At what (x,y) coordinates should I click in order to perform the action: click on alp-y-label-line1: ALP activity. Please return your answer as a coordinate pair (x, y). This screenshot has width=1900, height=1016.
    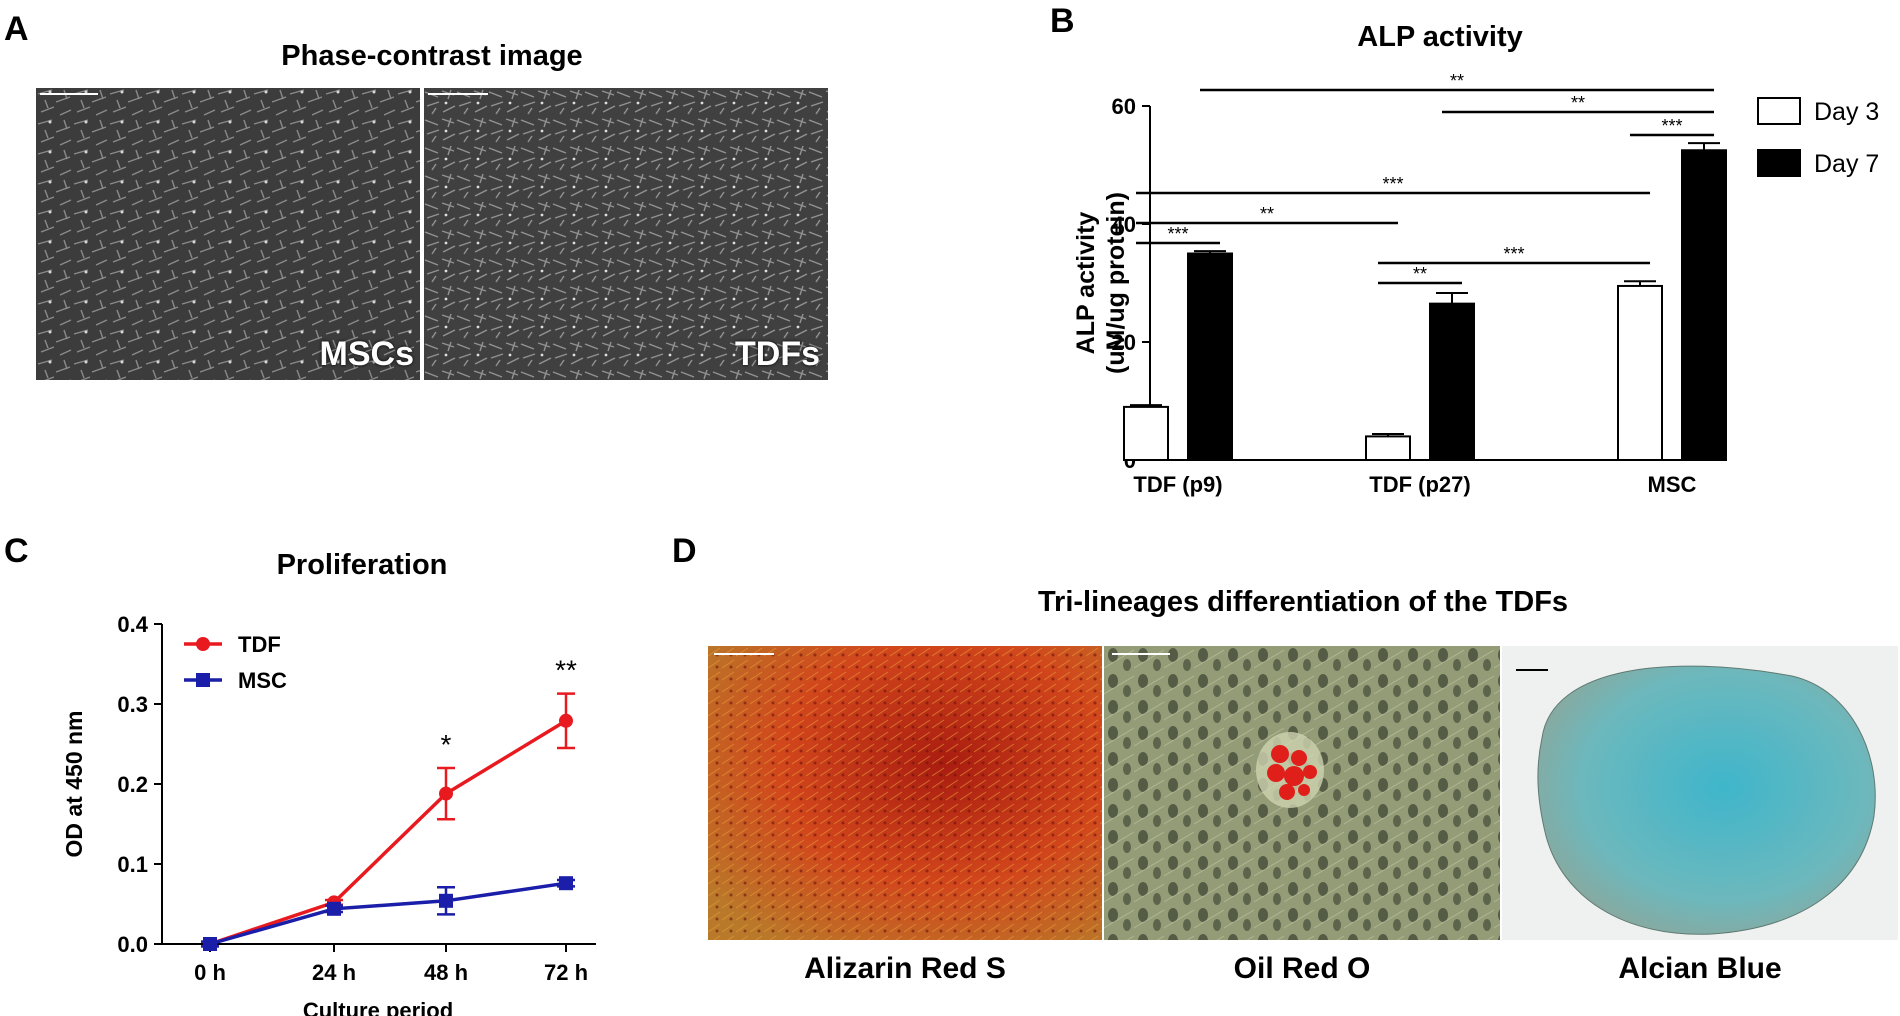
    Looking at the image, I should click on (1086, 283).